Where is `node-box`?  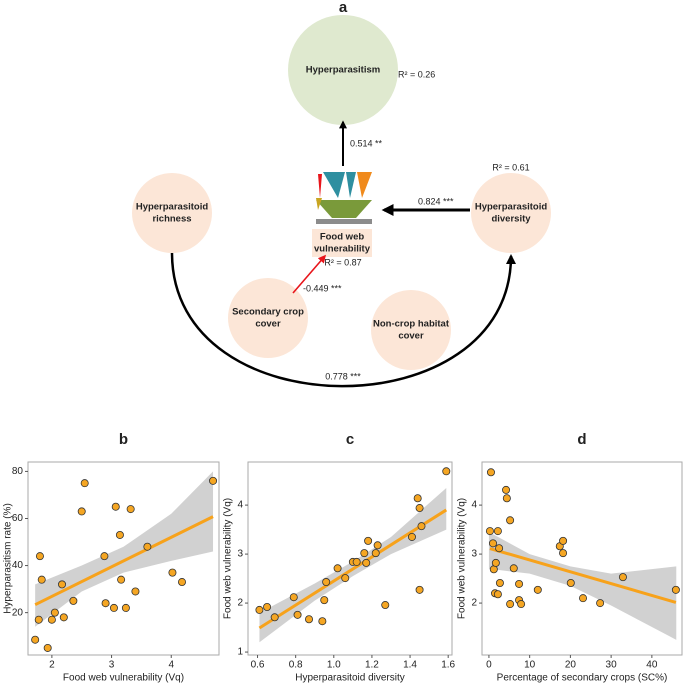 node-box is located at coordinates (342, 243).